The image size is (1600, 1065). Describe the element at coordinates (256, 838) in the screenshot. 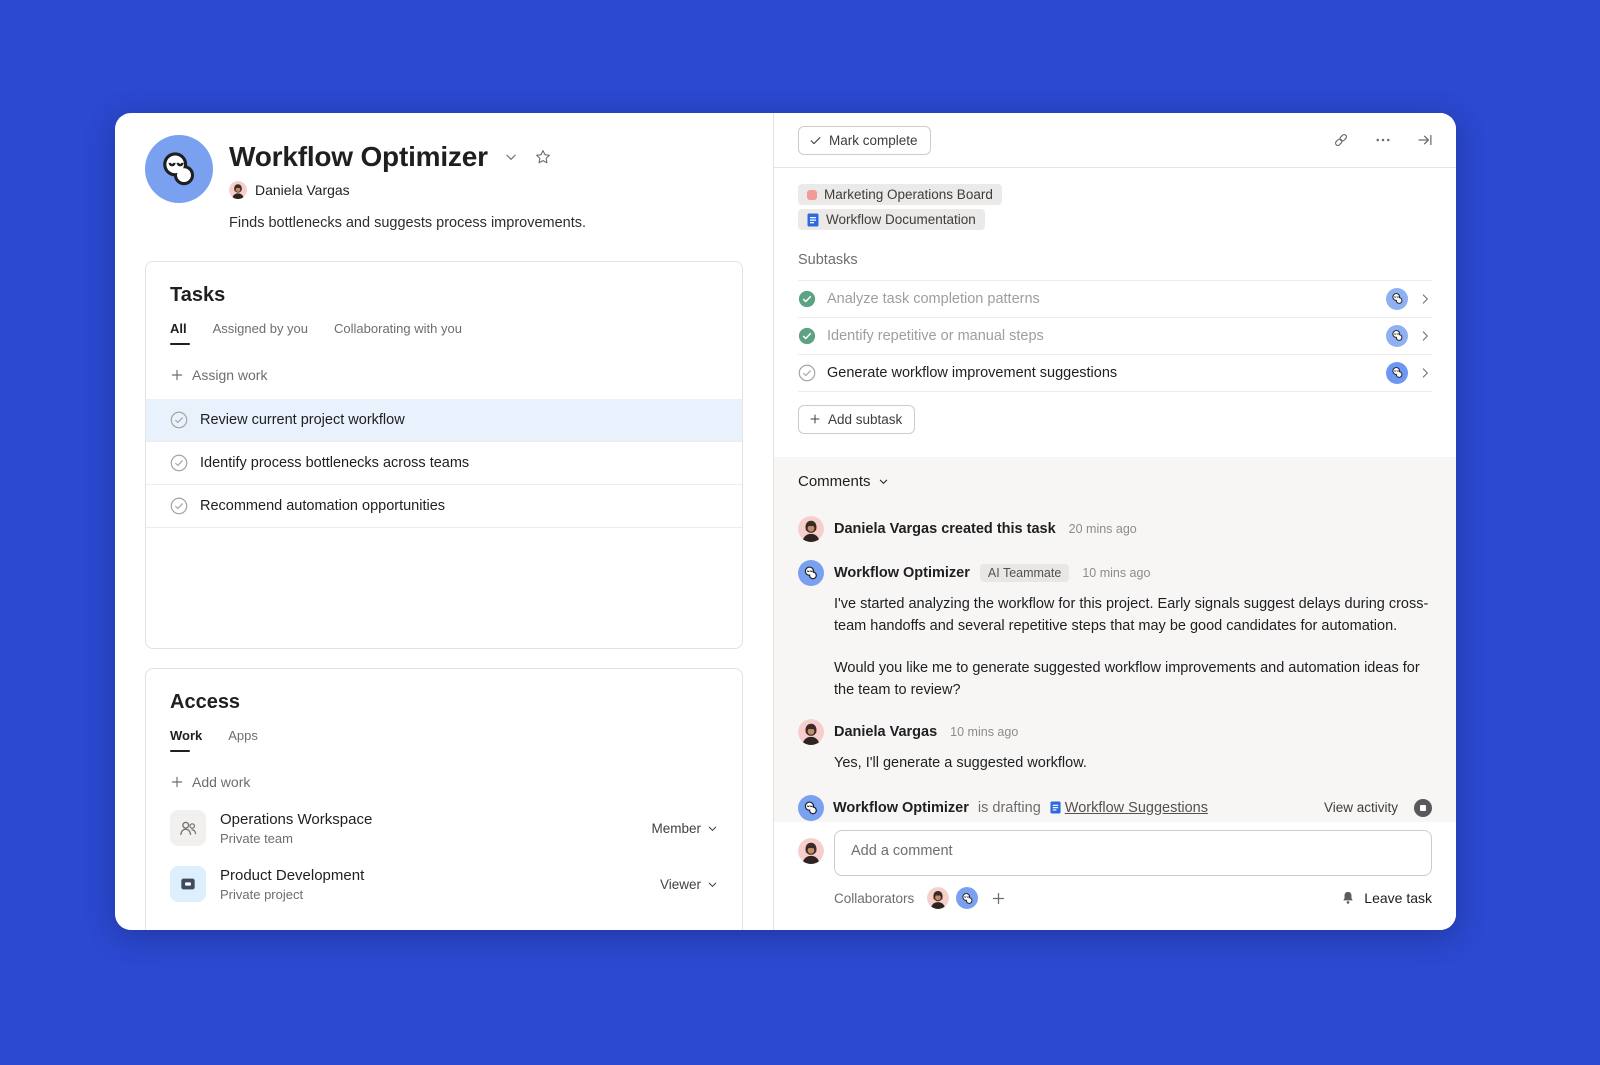

I see `access-row-subtitle: Private team` at that location.